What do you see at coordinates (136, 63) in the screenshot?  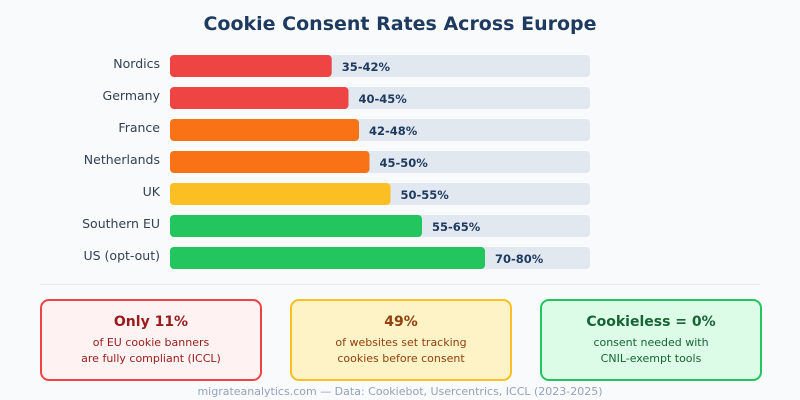 I see `category-label: Nordics` at bounding box center [136, 63].